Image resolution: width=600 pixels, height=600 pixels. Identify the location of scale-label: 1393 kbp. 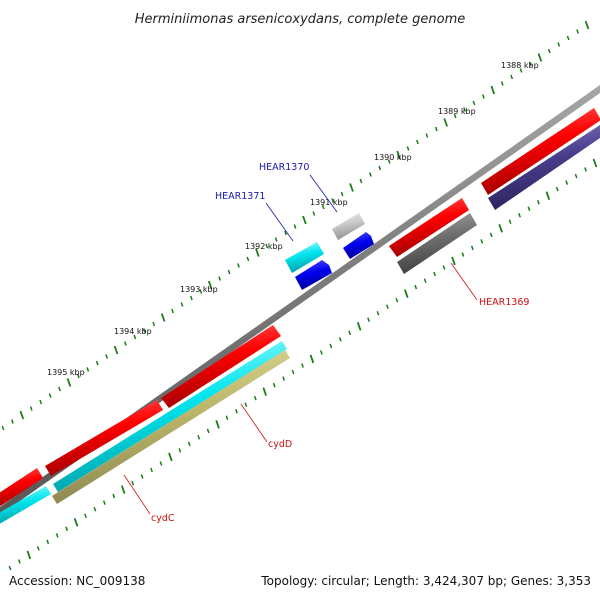
(199, 289).